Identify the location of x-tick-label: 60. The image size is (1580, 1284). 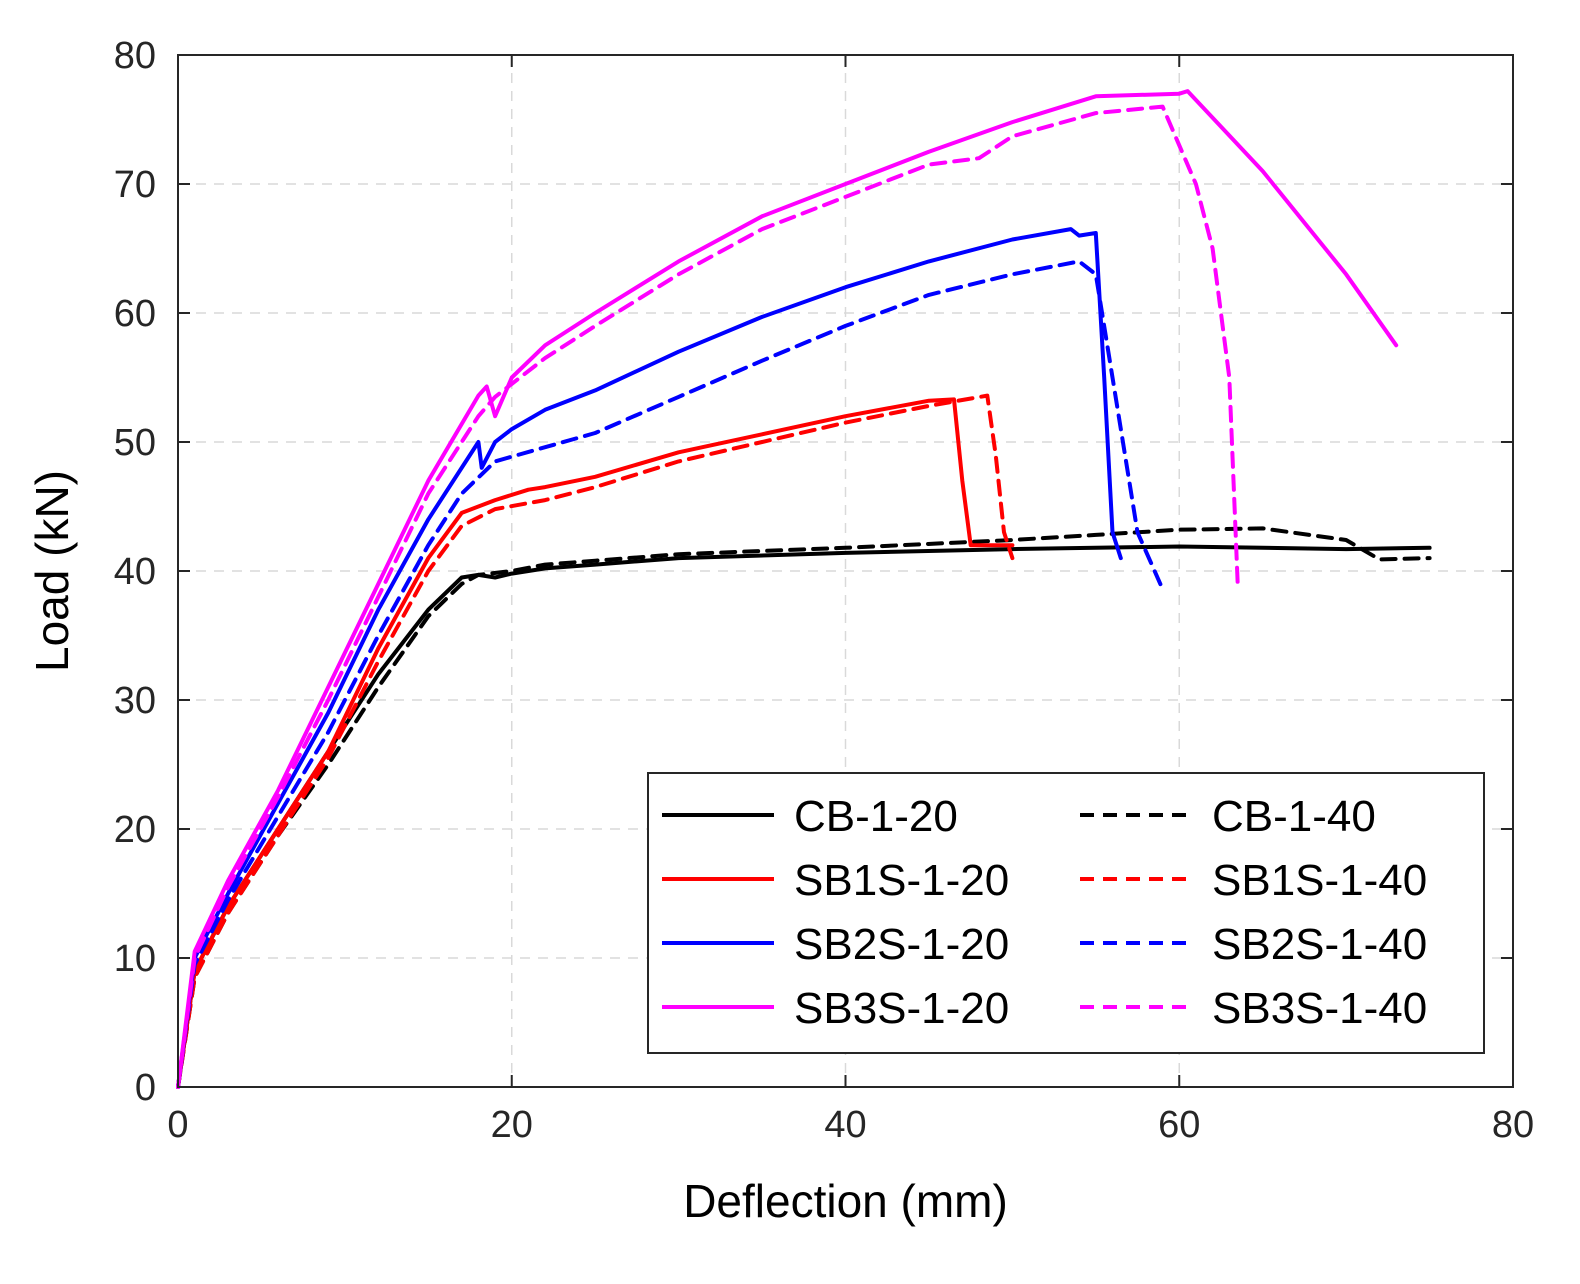
(1179, 1125).